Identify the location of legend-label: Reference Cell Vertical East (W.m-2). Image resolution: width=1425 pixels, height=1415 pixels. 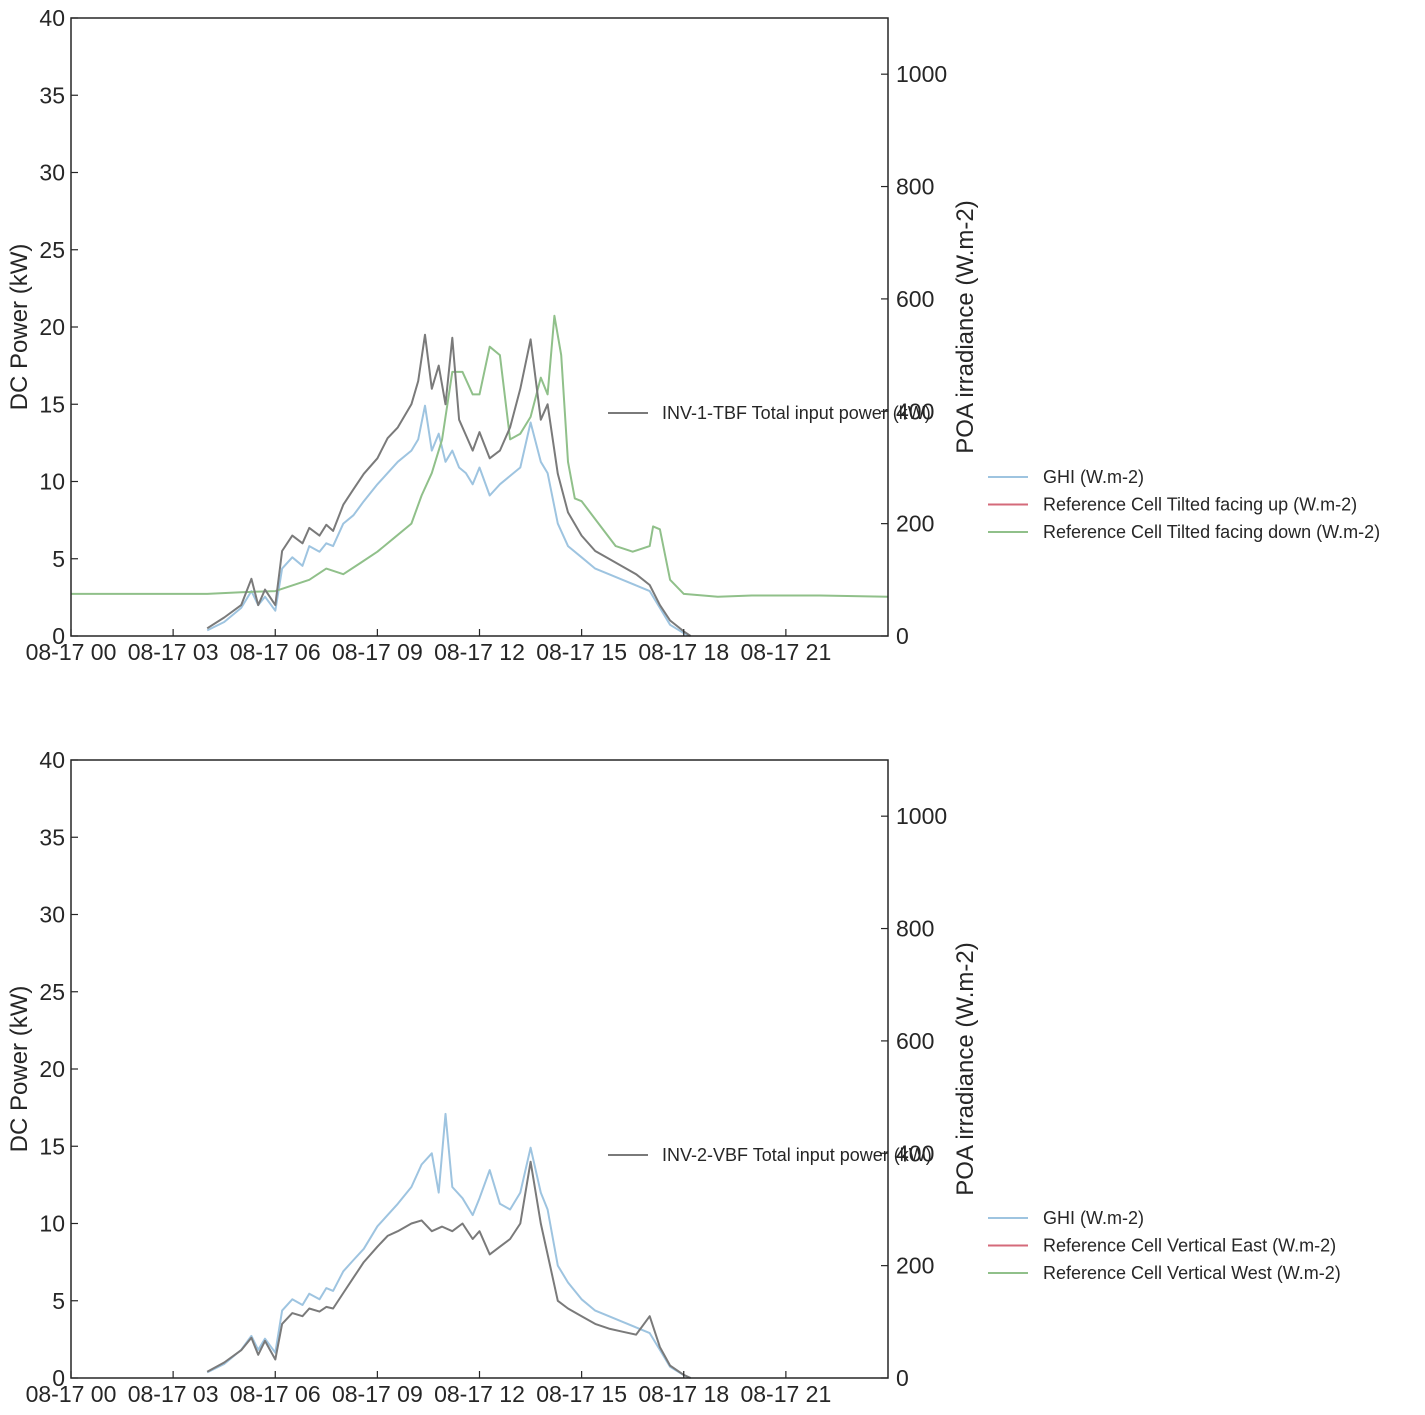
(1189, 1246).